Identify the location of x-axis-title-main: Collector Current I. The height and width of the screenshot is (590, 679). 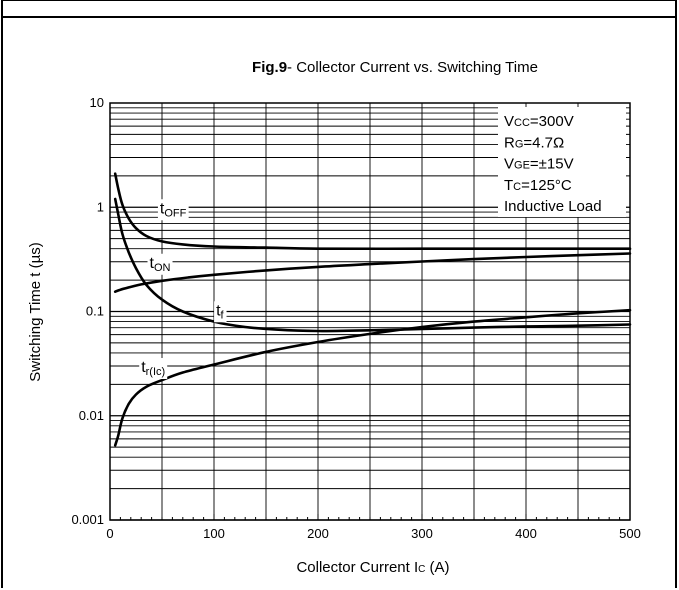
(357, 567).